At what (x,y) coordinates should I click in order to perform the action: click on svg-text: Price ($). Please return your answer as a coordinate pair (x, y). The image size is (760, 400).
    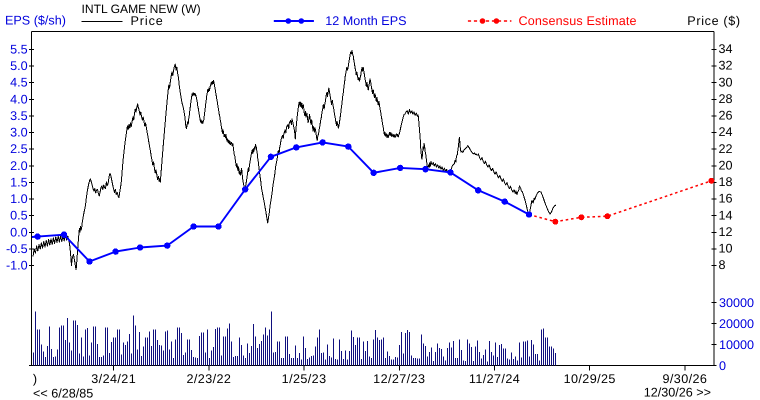
    Looking at the image, I should click on (713, 21).